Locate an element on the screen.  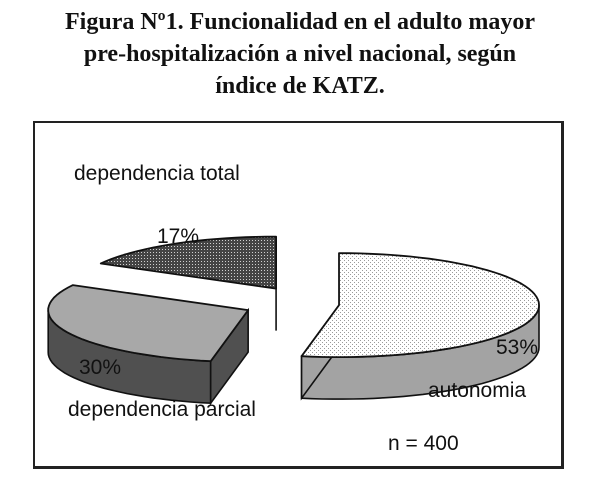
slice-top-dependencia-total is located at coordinates (188, 262).